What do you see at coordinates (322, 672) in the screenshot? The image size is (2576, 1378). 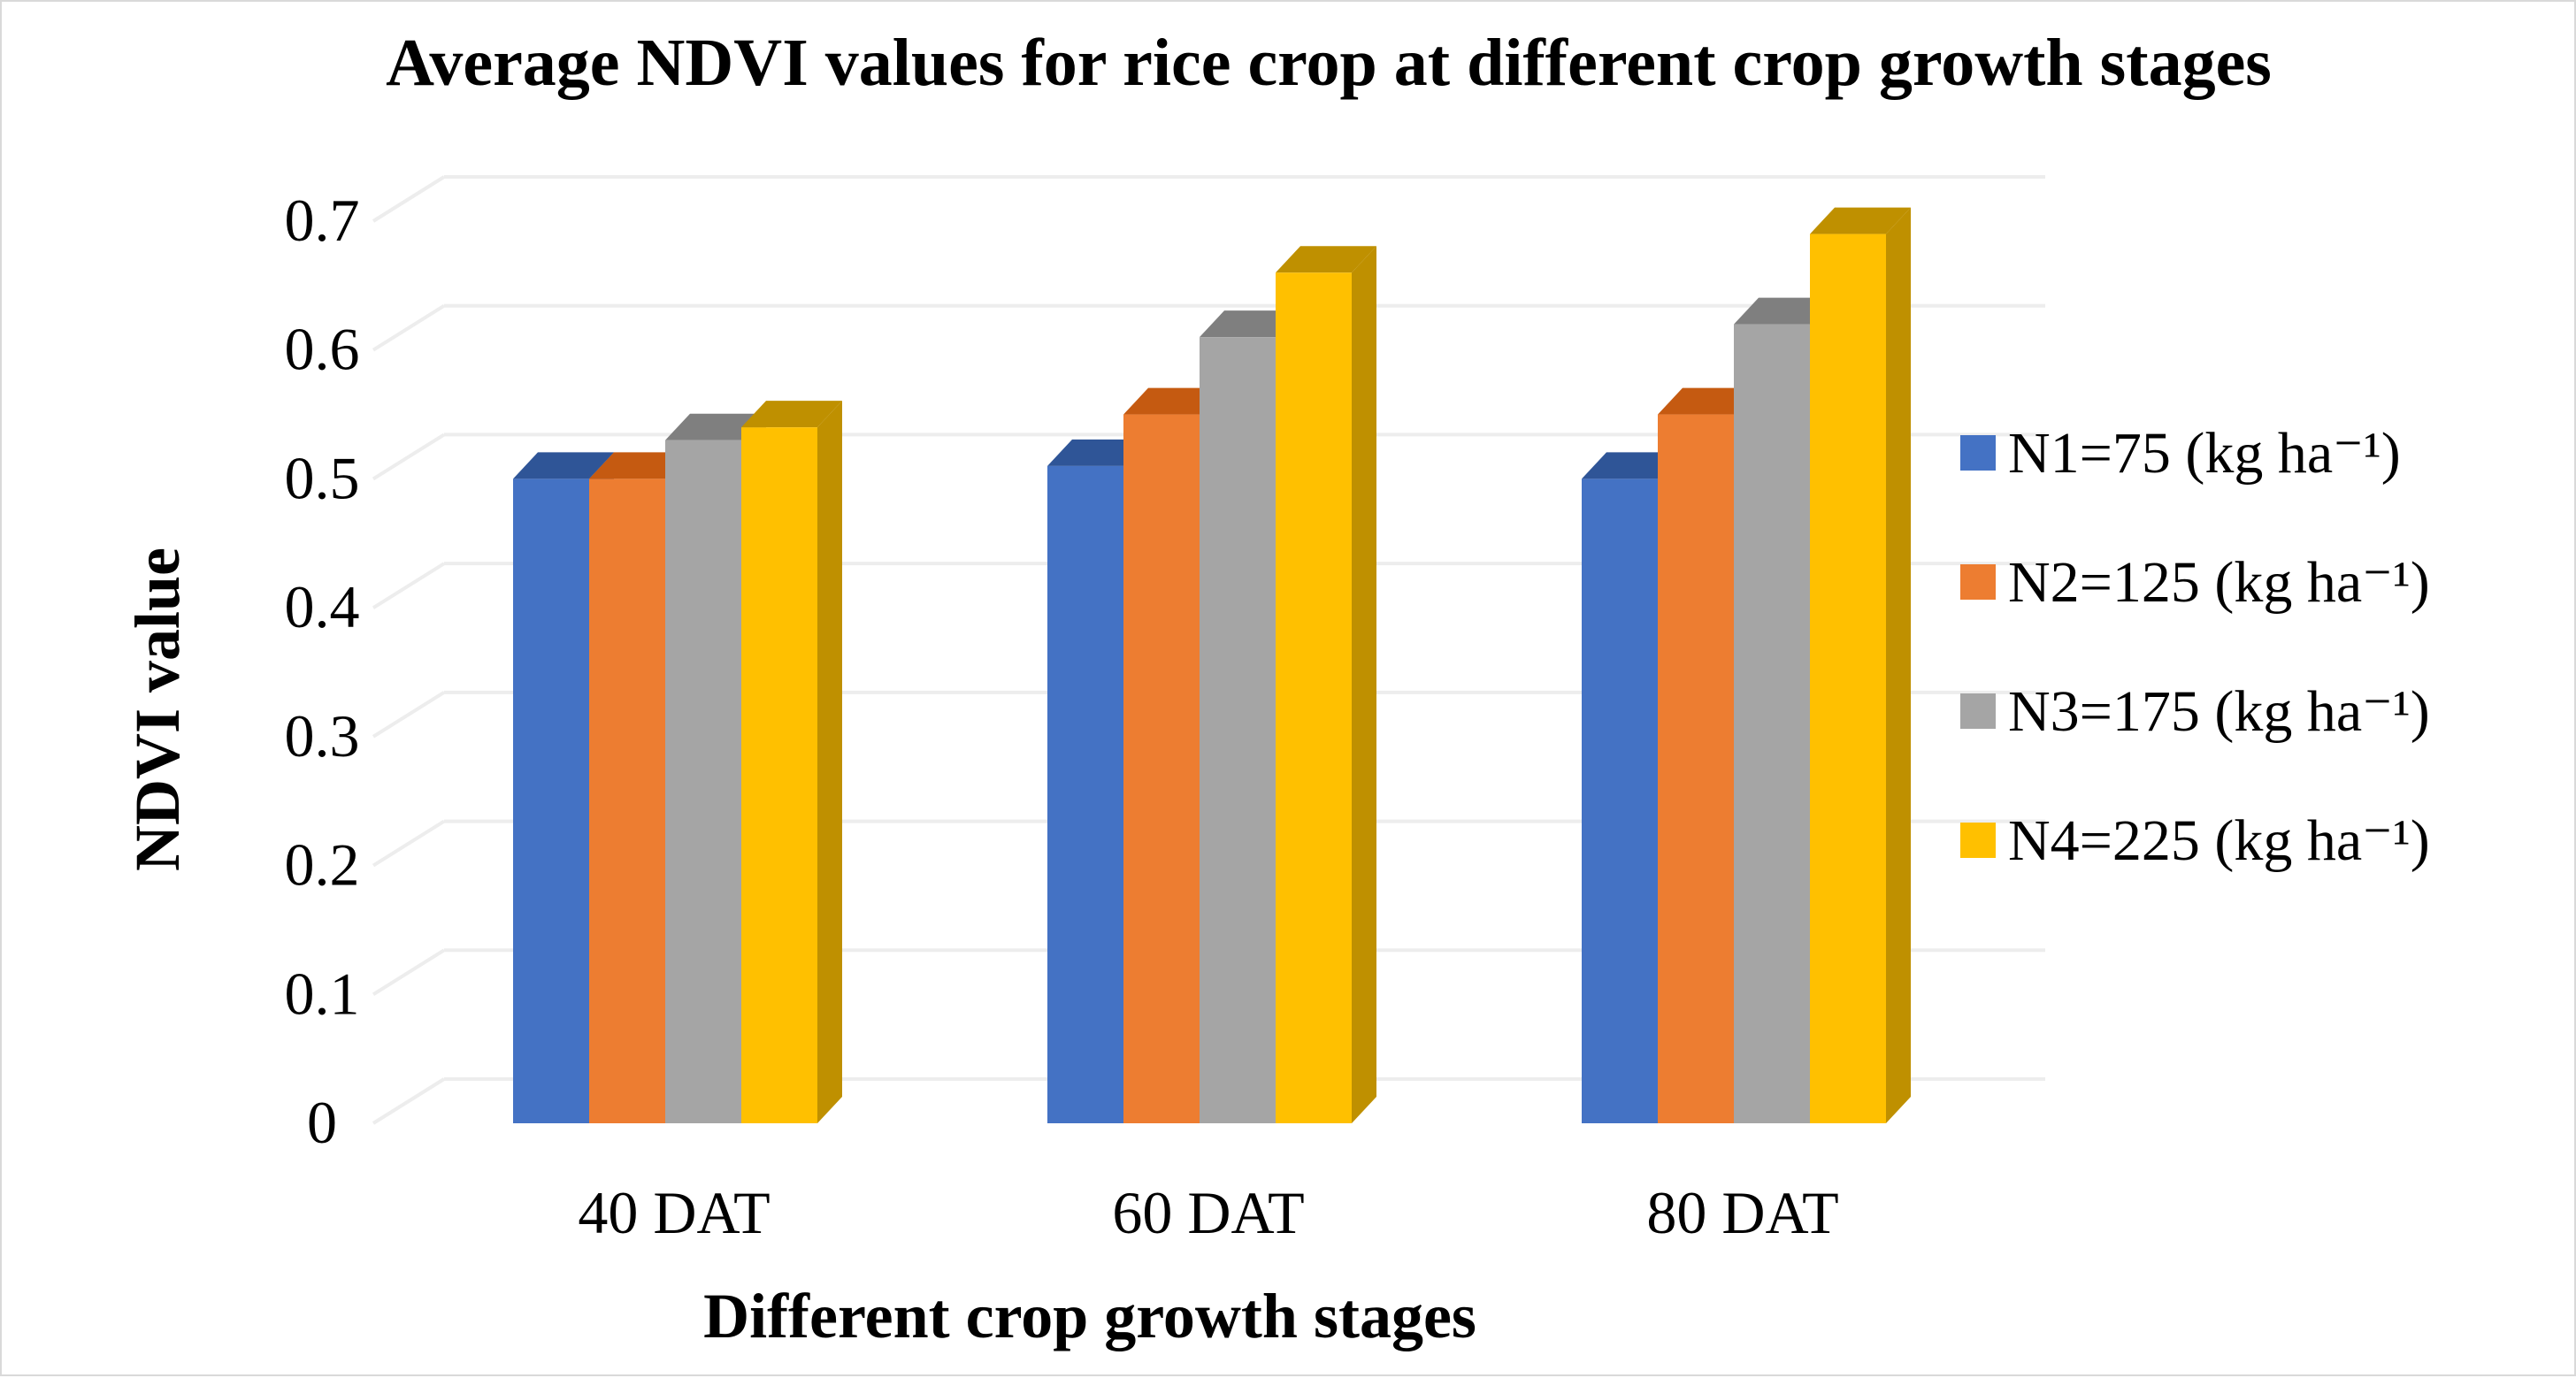 I see `y-tick-labels: 0 0.1 0.2 0.3 0.4 0.5 0.6 0.7` at bounding box center [322, 672].